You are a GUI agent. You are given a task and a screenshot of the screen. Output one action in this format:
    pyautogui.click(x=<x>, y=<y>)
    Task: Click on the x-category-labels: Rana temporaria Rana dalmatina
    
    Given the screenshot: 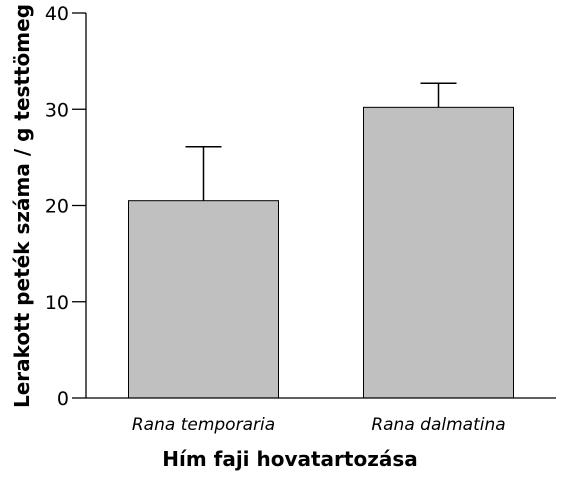 What is the action you would take?
    pyautogui.click(x=319, y=425)
    